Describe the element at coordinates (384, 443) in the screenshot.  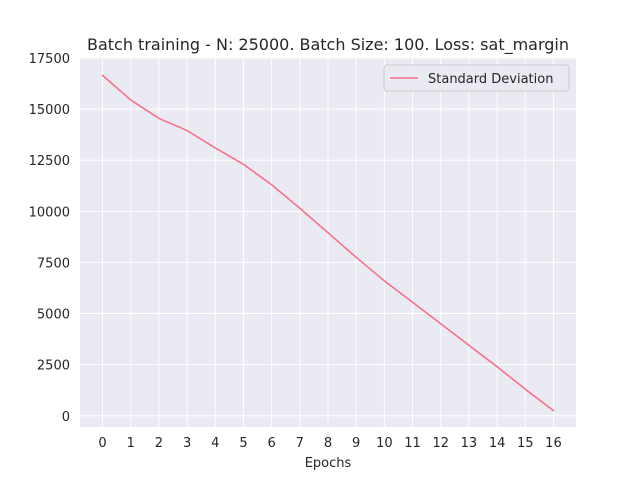
I see `x-tick-label: 10` at that location.